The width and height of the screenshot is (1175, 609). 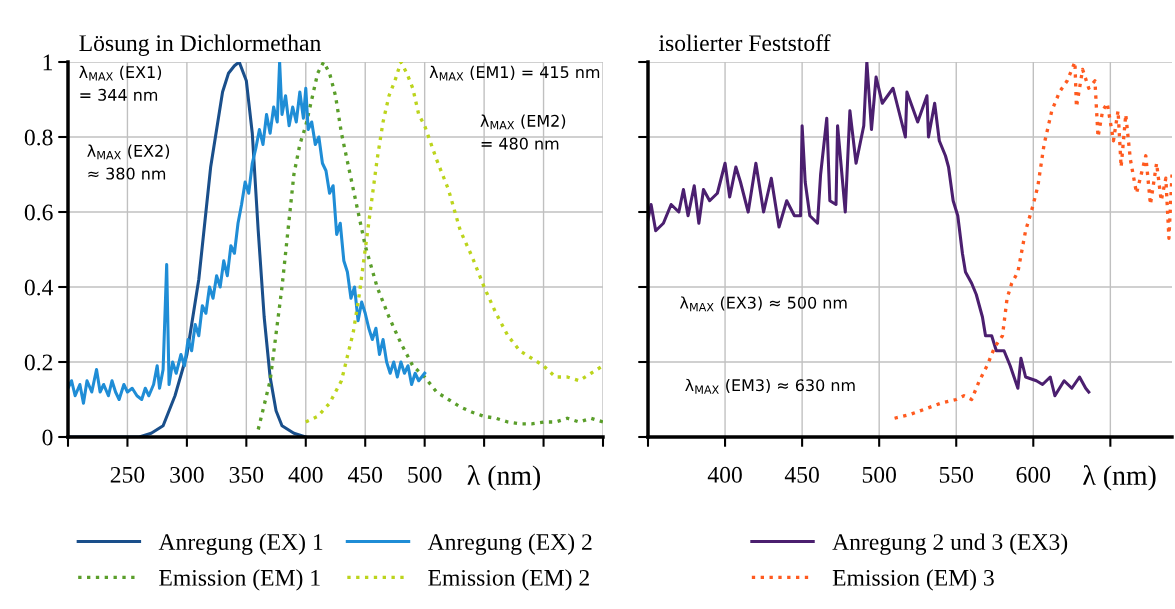 What do you see at coordinates (523, 132) in the screenshot?
I see `annotation: λ$_{MAX}$ (EM2) = 480 nm` at bounding box center [523, 132].